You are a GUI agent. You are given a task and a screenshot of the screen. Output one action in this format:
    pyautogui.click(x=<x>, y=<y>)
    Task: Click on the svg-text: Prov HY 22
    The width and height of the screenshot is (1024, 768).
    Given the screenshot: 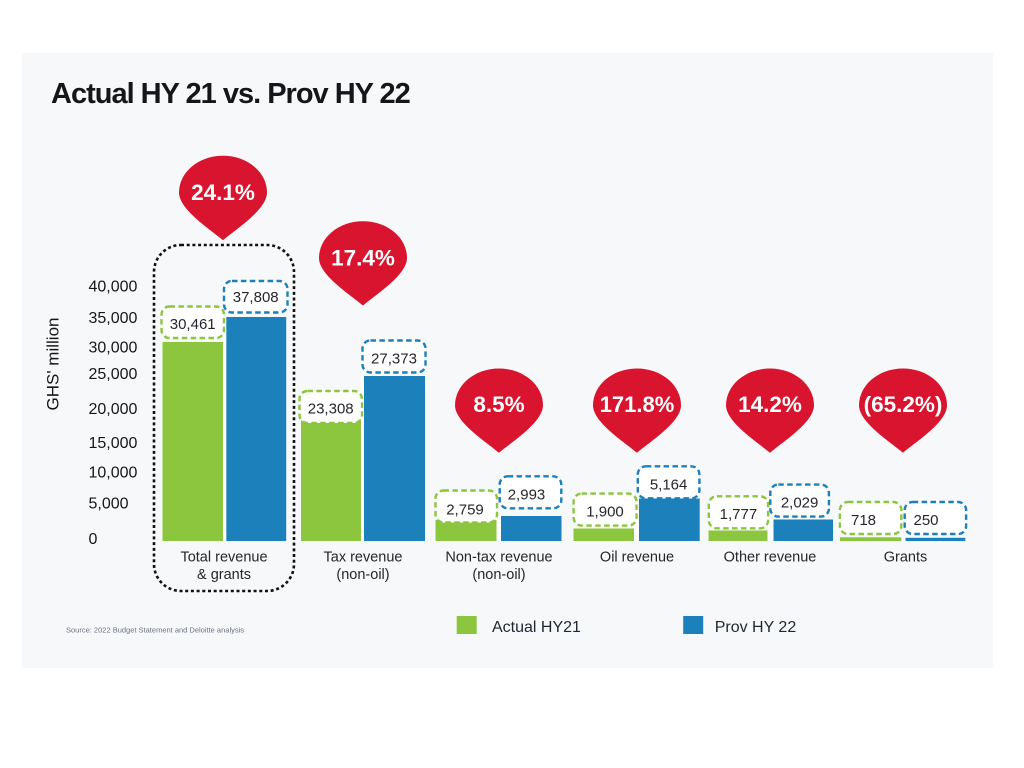 What is the action you would take?
    pyautogui.click(x=756, y=627)
    